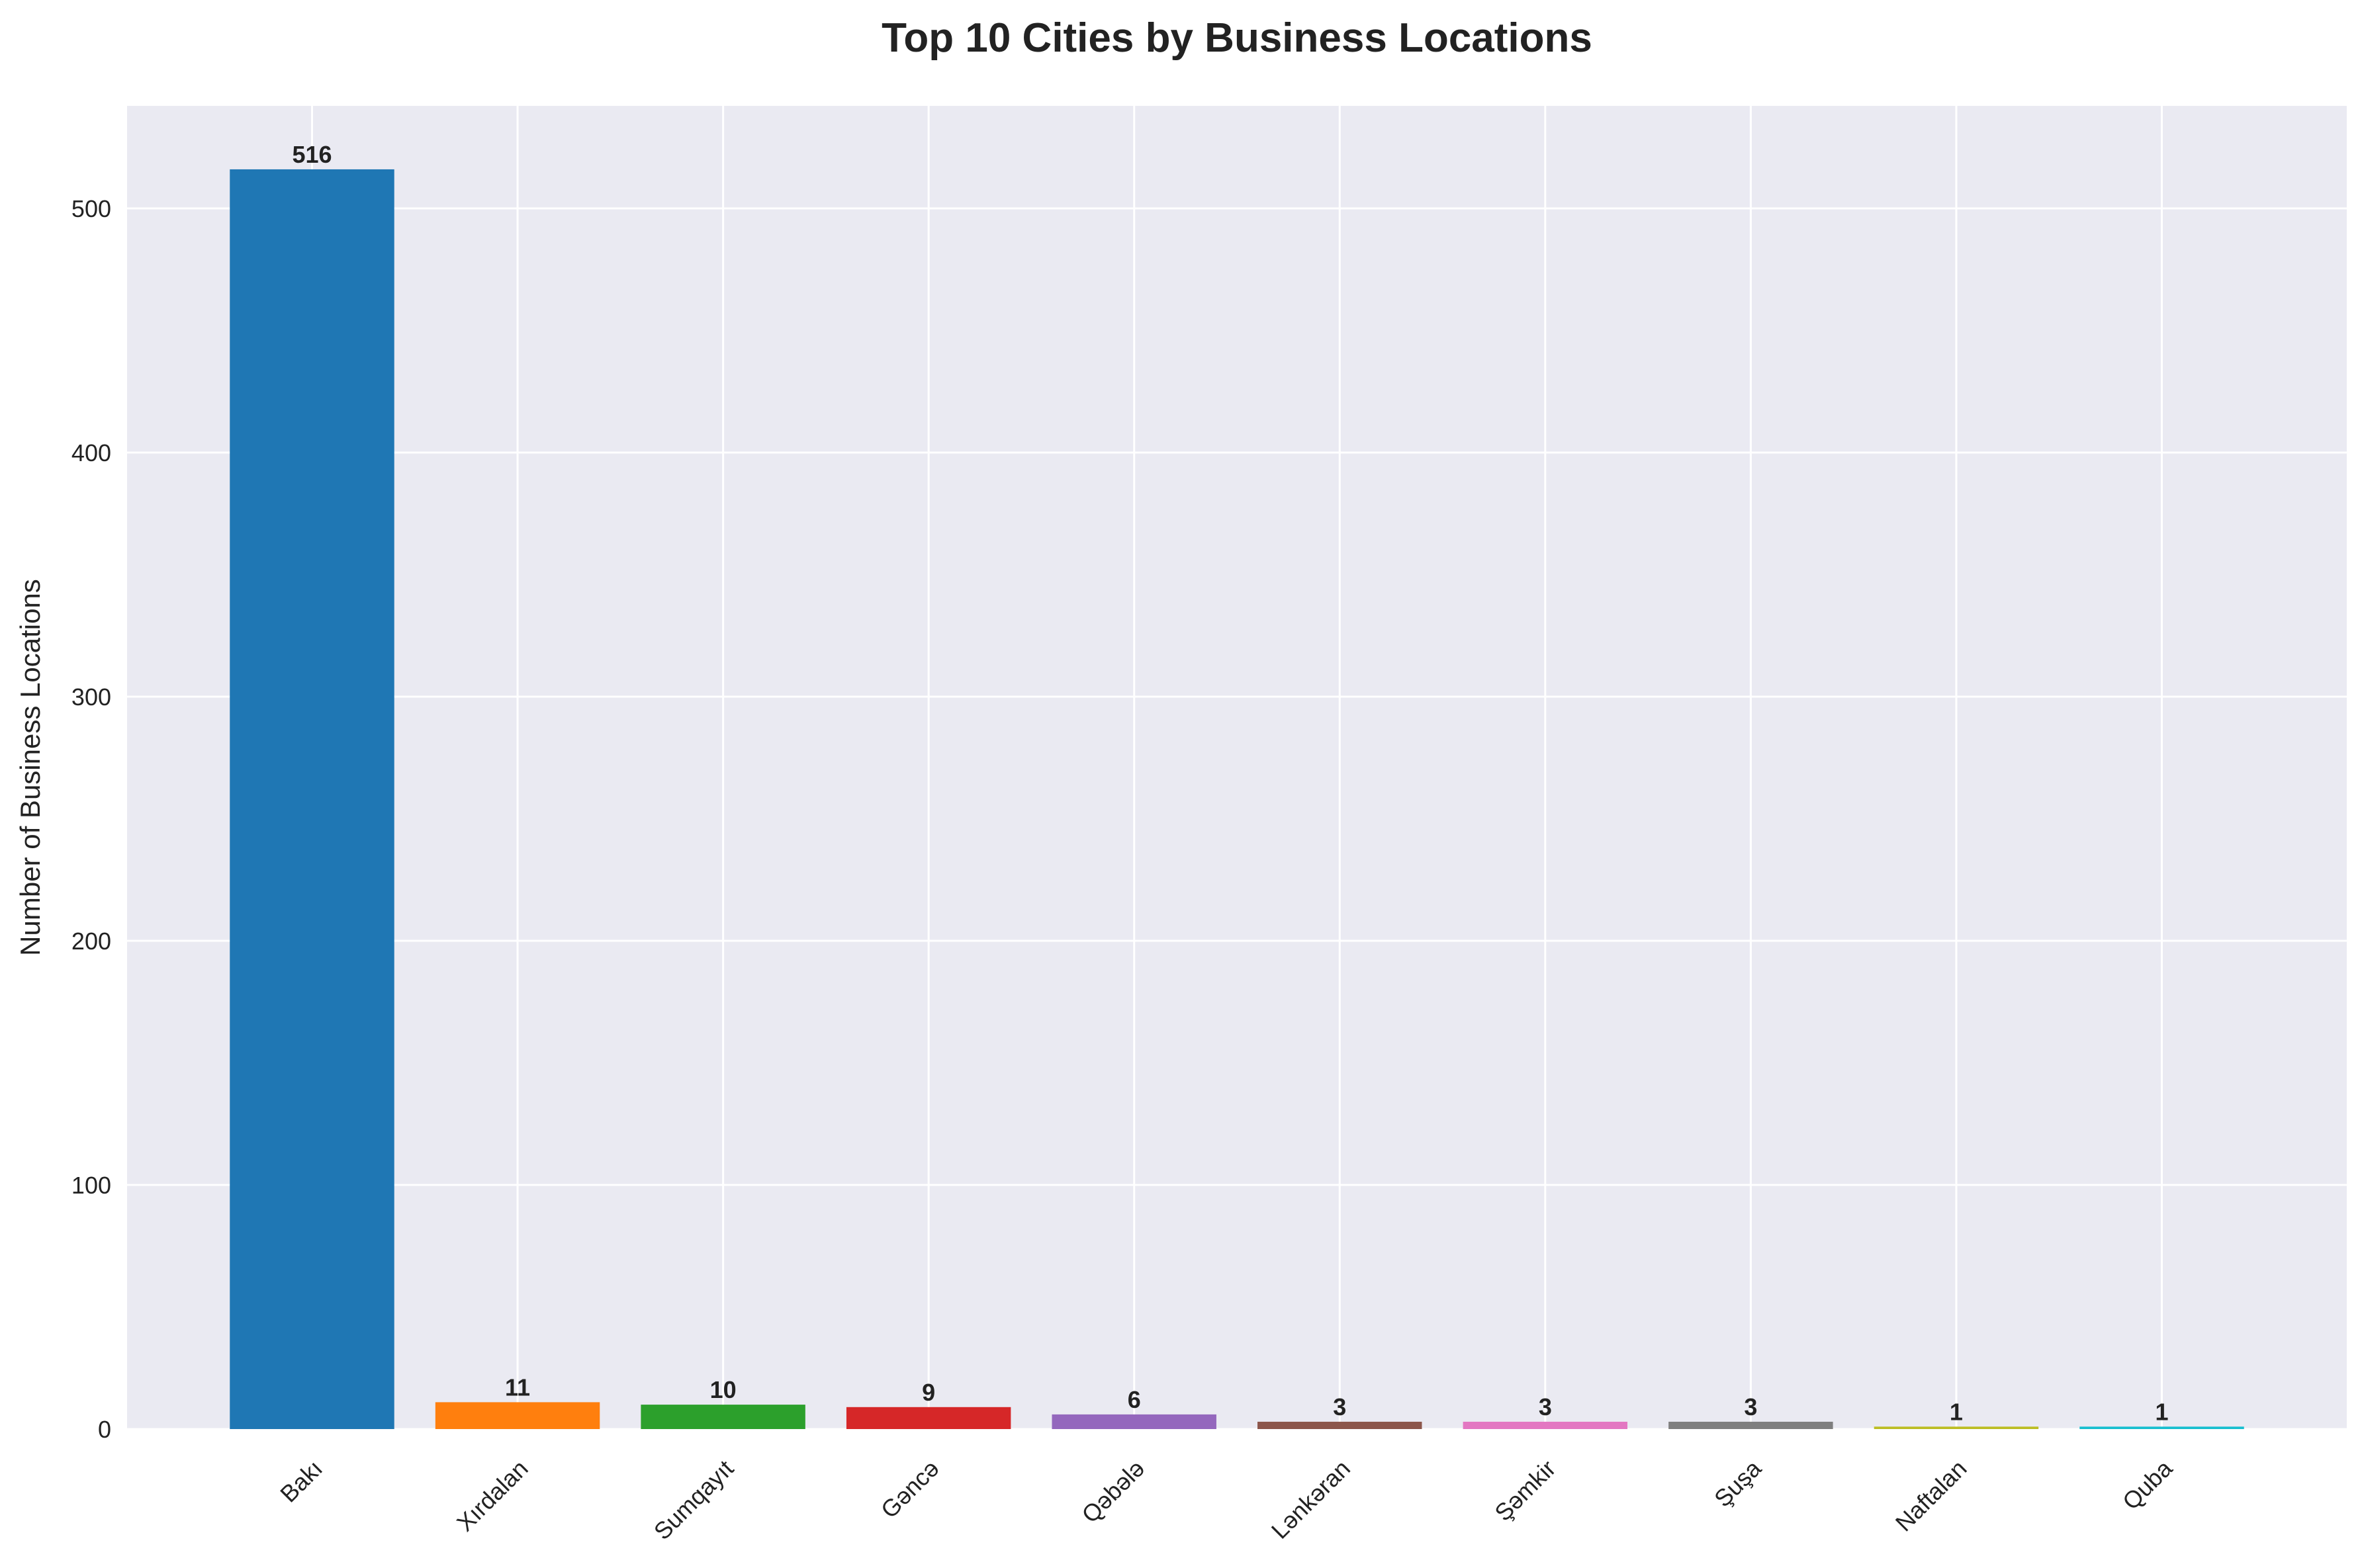 The height and width of the screenshot is (1568, 2362). Describe the element at coordinates (1237, 38) in the screenshot. I see `chart-title: Top 10 Cities by Business Locations` at that location.